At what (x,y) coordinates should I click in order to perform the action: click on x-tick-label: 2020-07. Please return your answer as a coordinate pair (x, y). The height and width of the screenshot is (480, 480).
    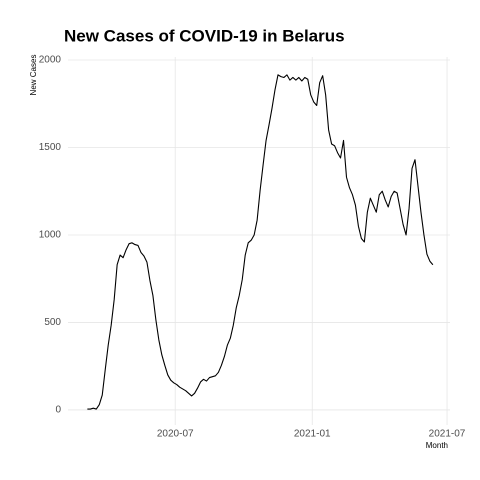
    Looking at the image, I should click on (175, 434).